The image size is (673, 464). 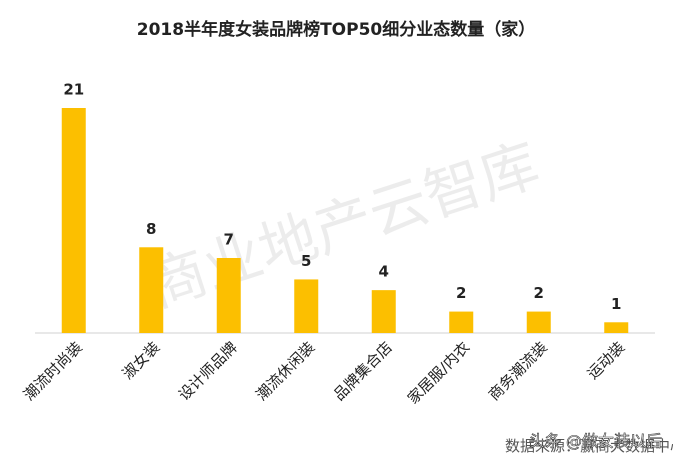 I want to click on data-label: 1, so click(x=616, y=304).